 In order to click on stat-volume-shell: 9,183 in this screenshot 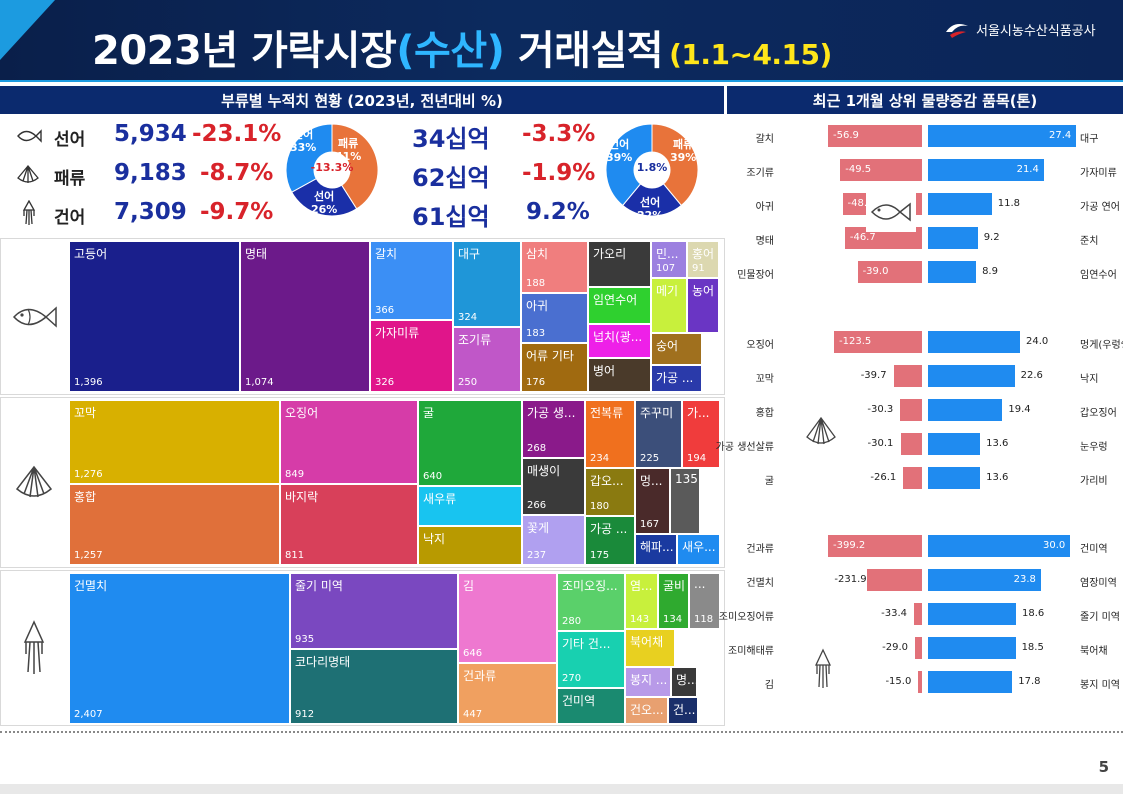, I will do `click(150, 173)`.